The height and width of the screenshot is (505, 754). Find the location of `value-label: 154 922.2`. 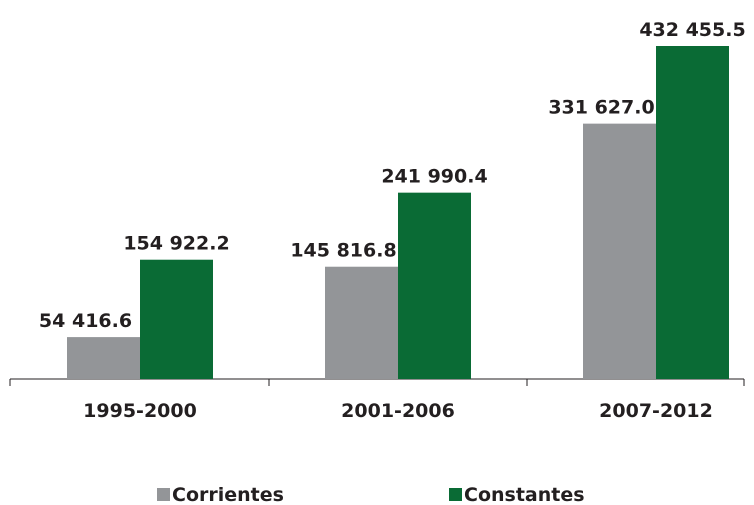

value-label: 154 922.2 is located at coordinates (176, 244).